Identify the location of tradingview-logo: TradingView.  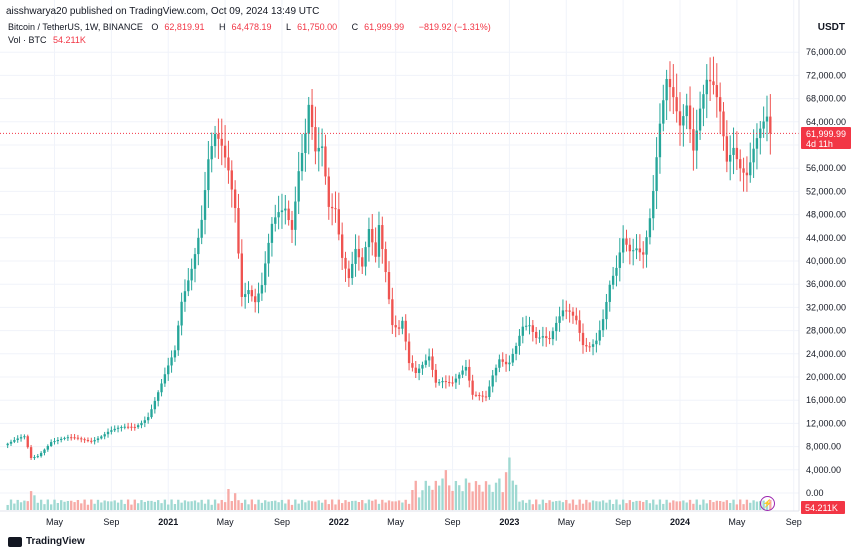
(46, 541).